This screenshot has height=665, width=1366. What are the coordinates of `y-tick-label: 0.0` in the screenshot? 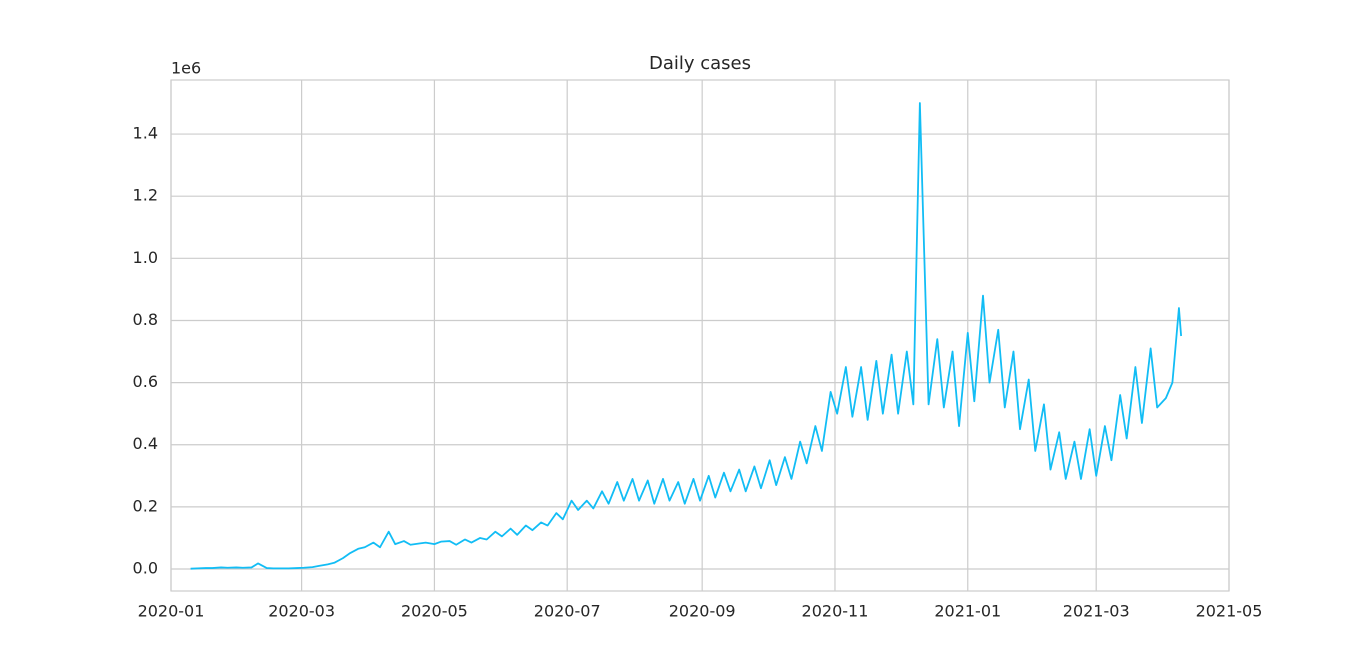 It's located at (145, 568).